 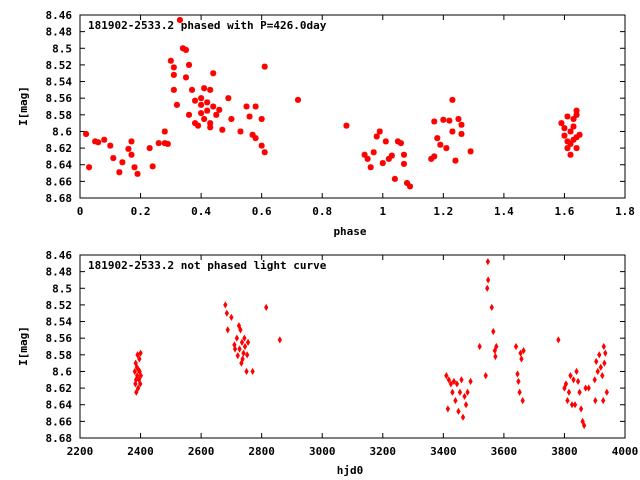 What do you see at coordinates (565, 211) in the screenshot?
I see `phased-x-tick-label: 1.6` at bounding box center [565, 211].